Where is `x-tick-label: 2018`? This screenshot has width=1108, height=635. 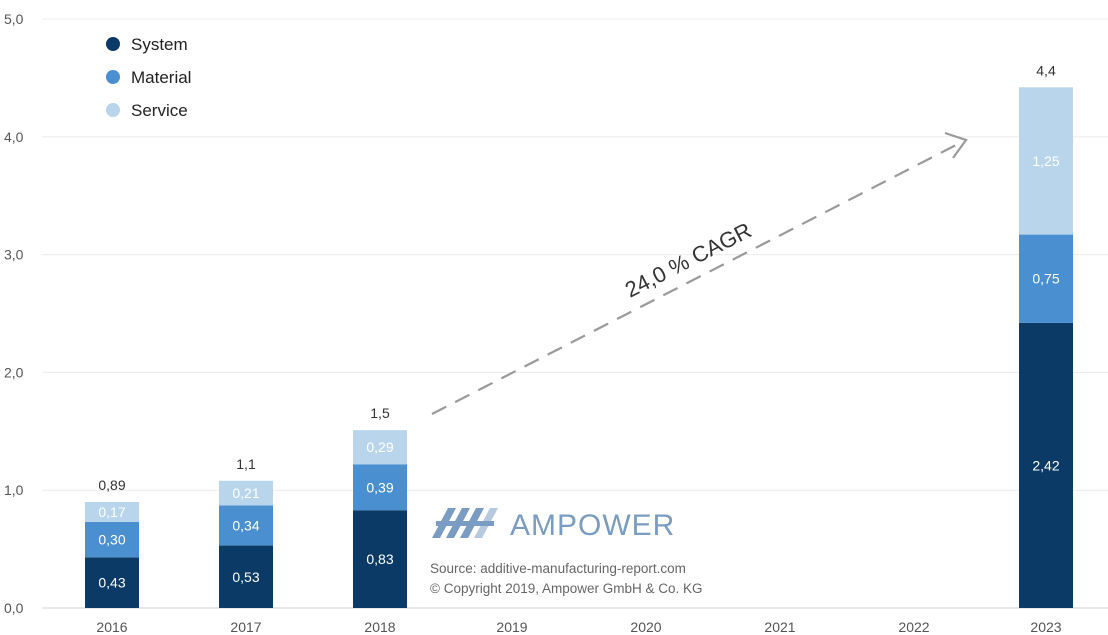 x-tick-label: 2018 is located at coordinates (379, 627).